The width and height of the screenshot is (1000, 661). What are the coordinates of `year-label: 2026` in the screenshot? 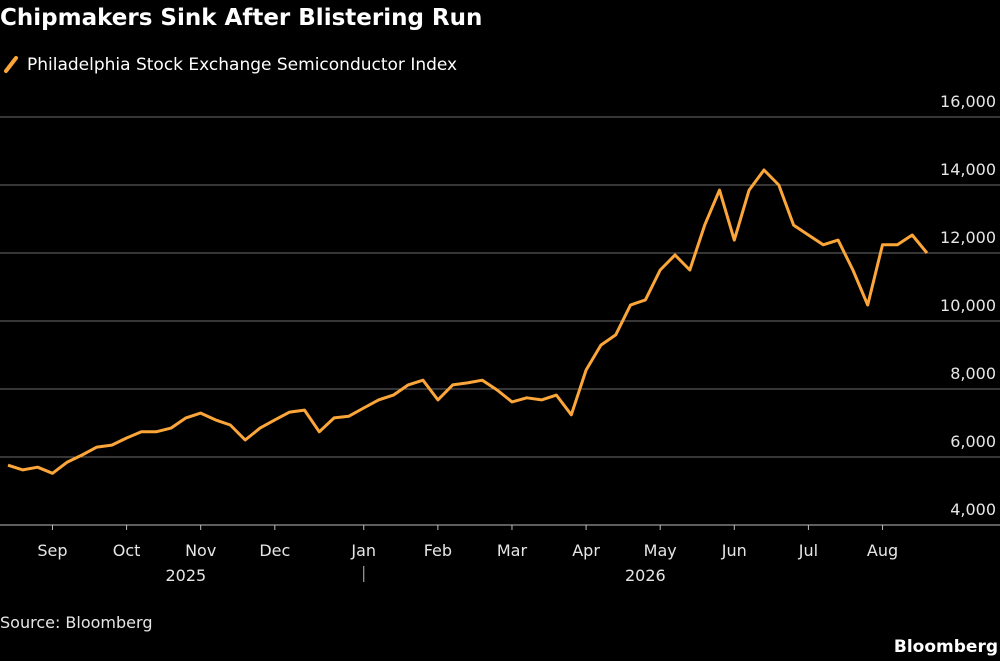 It's located at (645, 575).